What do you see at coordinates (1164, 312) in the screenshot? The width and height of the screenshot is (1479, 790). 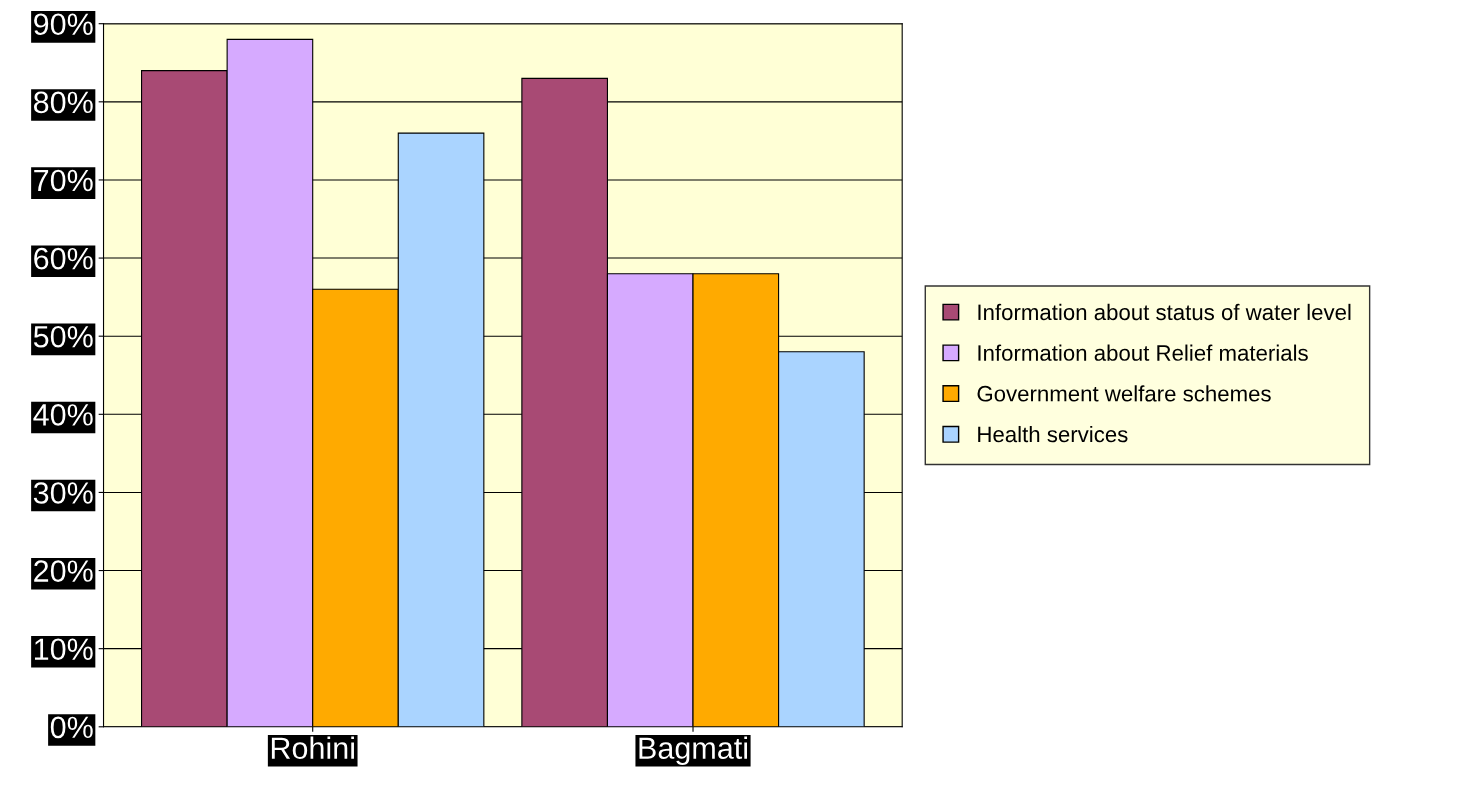 I see `legend-label: Information about status of water level` at bounding box center [1164, 312].